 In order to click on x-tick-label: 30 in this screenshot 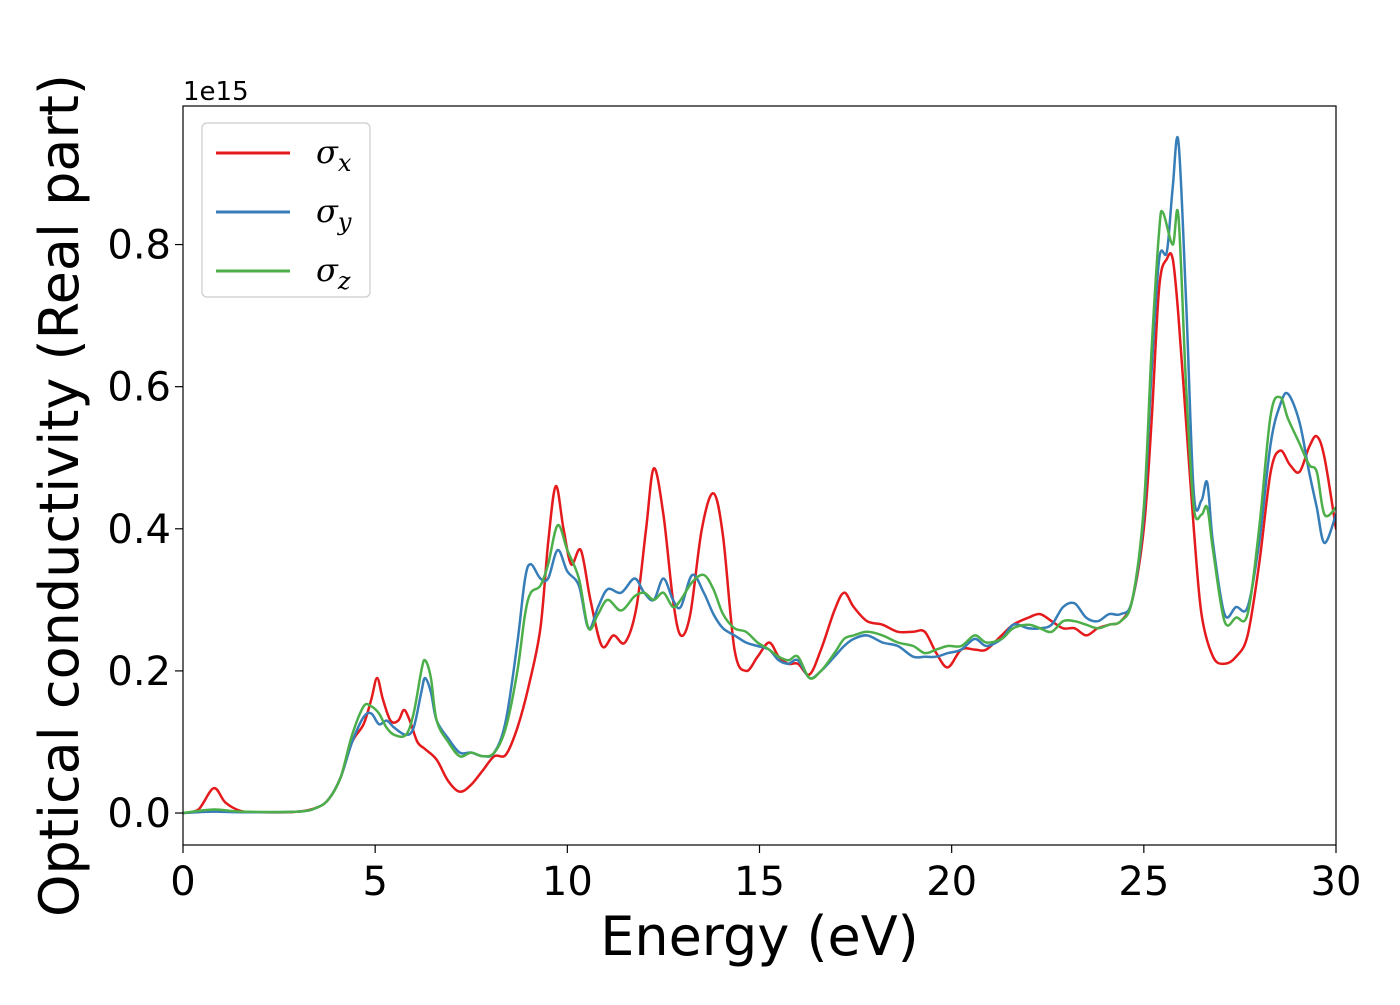, I will do `click(1336, 882)`.